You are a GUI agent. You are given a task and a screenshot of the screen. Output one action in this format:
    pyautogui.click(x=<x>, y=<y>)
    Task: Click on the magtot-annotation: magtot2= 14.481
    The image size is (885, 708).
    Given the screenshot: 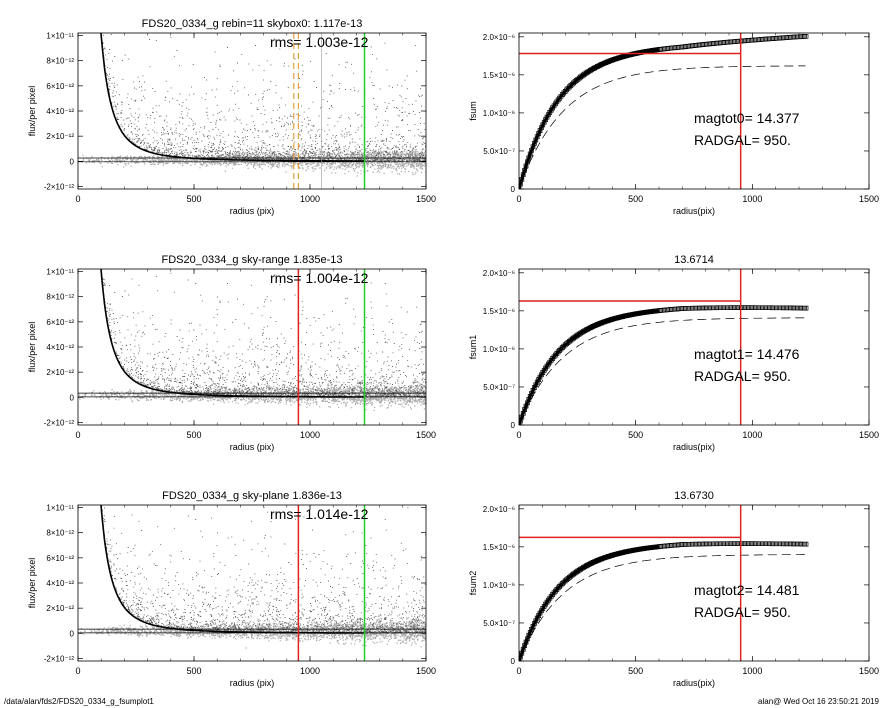 What is the action you would take?
    pyautogui.click(x=747, y=590)
    